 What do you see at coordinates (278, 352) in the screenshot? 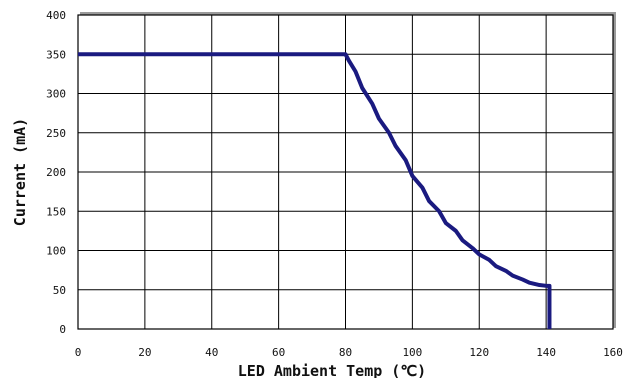
I see `x-tick-label: 60` at bounding box center [278, 352].